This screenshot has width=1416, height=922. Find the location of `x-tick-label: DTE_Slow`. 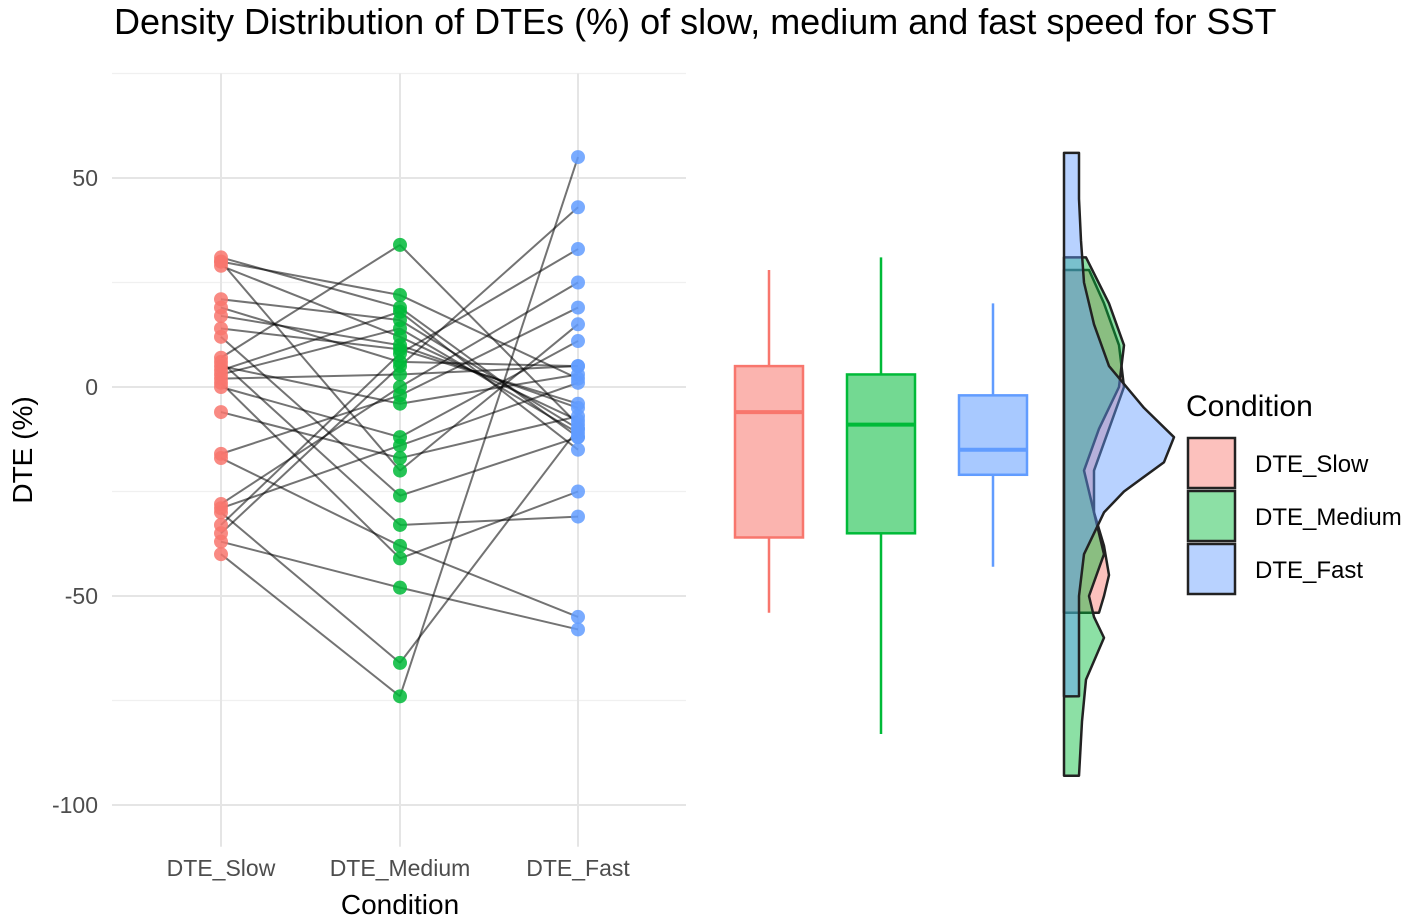

x-tick-label: DTE_Slow is located at coordinates (221, 868).